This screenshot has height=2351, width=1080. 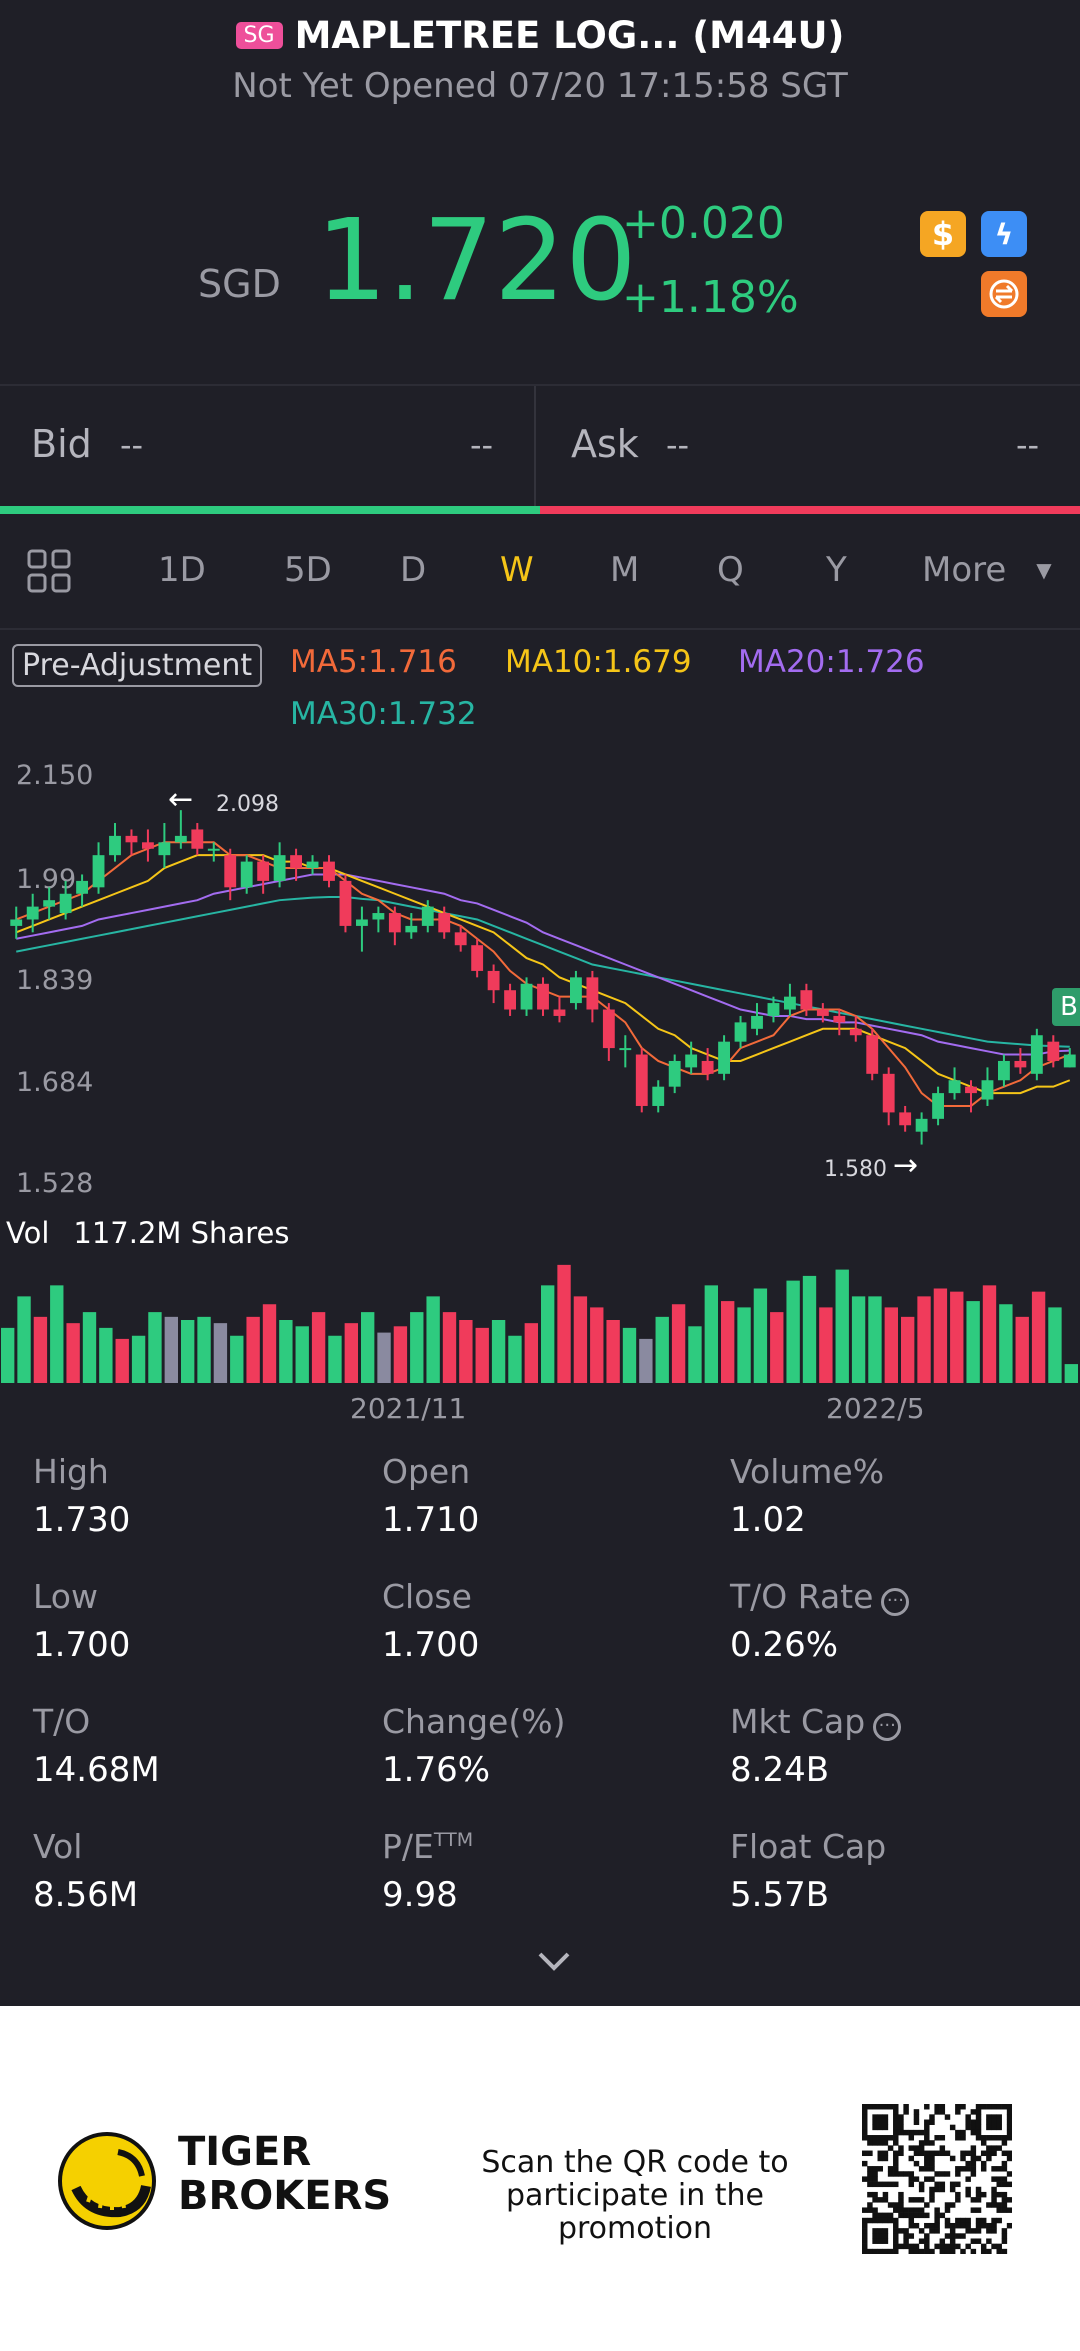 What do you see at coordinates (539, 1323) in the screenshot?
I see `volume-chart` at bounding box center [539, 1323].